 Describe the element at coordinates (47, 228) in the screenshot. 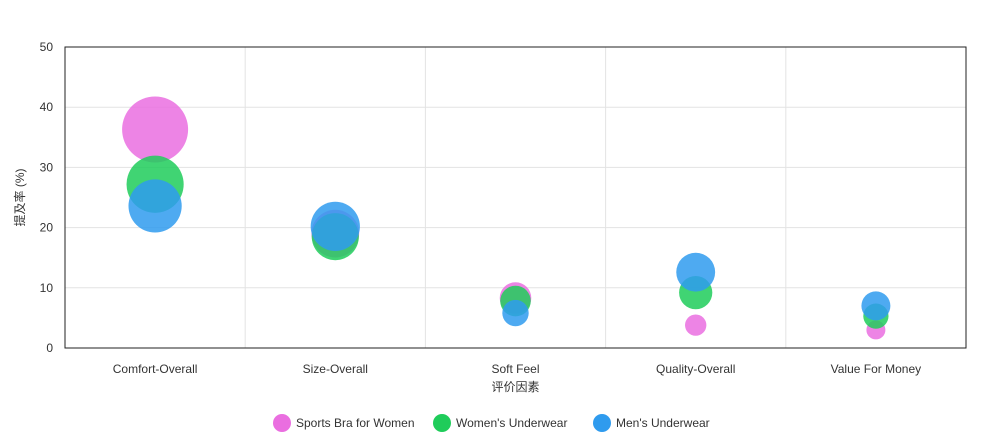

I see `y-tick-label: 20` at that location.